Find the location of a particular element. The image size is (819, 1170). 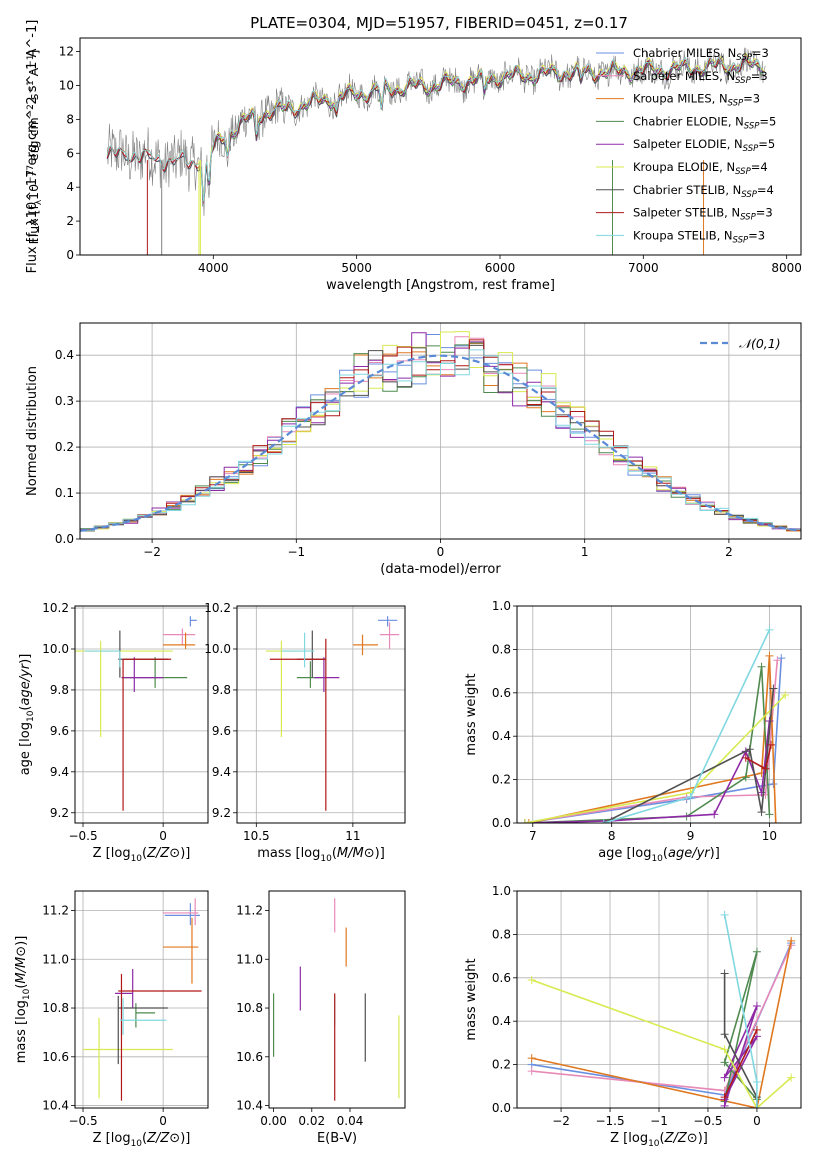

label-subscript: 10 is located at coordinates (654, 1144).